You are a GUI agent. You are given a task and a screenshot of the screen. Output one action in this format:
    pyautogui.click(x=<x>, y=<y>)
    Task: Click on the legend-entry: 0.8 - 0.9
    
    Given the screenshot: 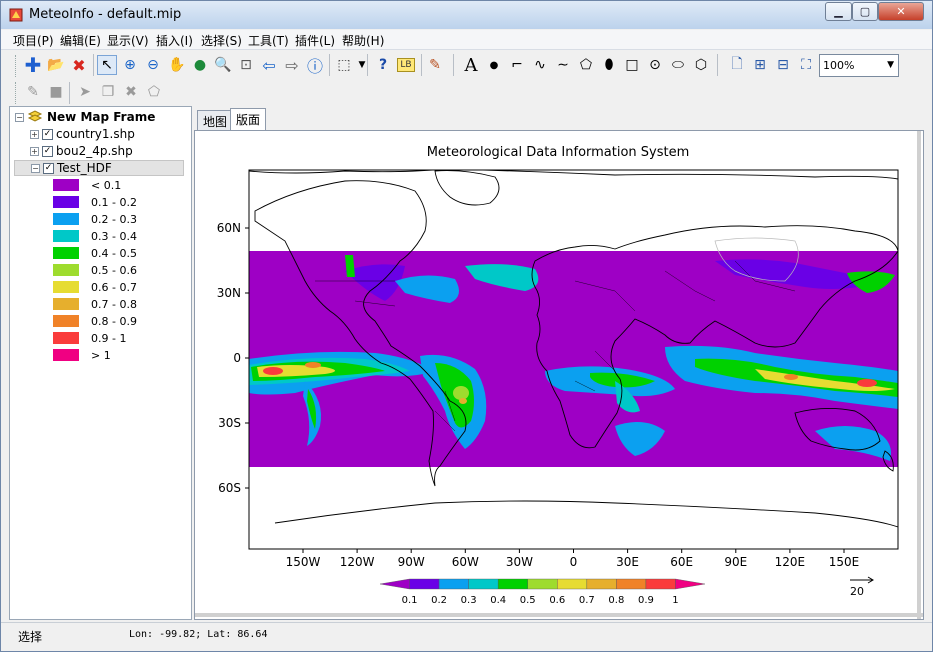 What is the action you would take?
    pyautogui.click(x=95, y=321)
    